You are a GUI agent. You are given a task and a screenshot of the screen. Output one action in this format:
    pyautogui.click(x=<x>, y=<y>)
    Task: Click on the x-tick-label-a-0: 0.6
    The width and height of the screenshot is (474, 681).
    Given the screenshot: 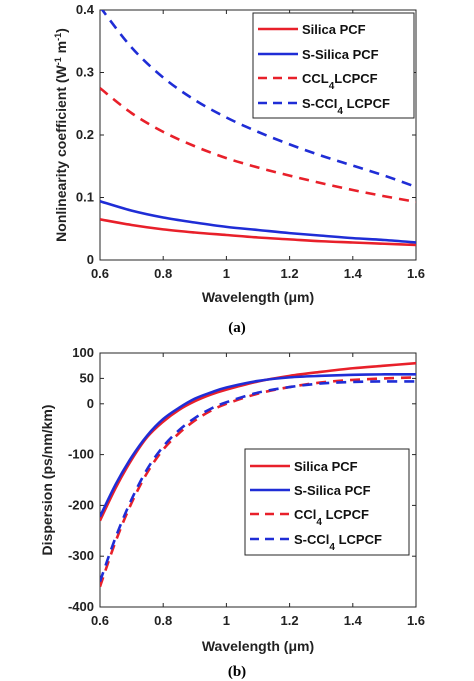 What is the action you would take?
    pyautogui.click(x=100, y=273)
    